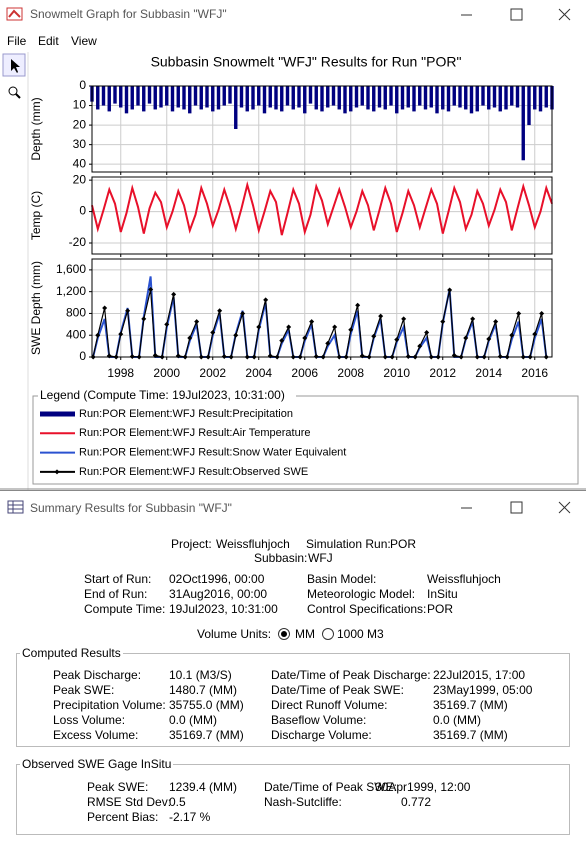 The width and height of the screenshot is (586, 846). I want to click on run-label: Meteorologic Model:, so click(361, 594).